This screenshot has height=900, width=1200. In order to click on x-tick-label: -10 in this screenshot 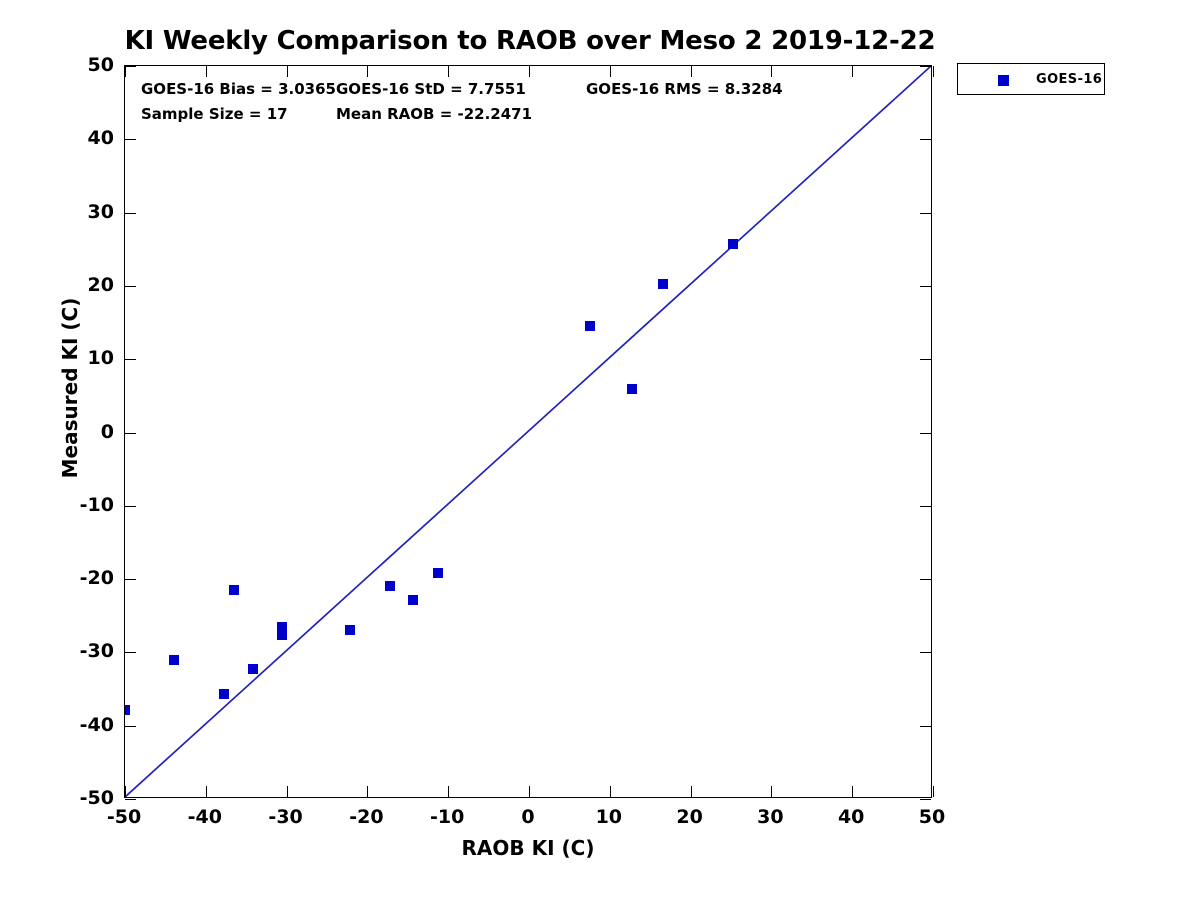, I will do `click(447, 817)`.